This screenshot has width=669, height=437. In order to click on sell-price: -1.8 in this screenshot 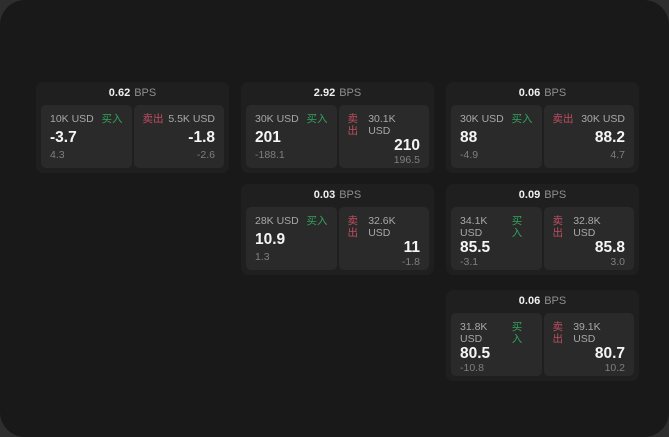, I will do `click(201, 137)`.